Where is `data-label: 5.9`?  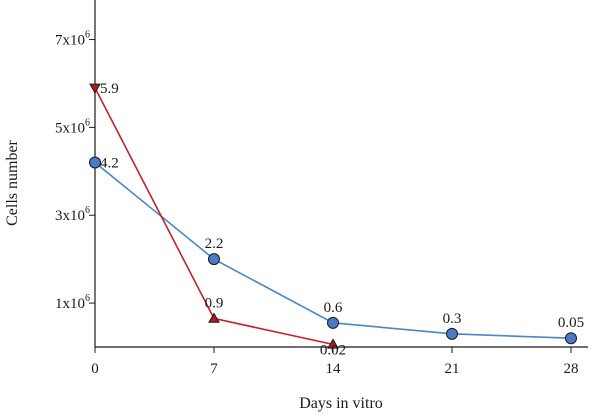 data-label: 5.9 is located at coordinates (109, 89).